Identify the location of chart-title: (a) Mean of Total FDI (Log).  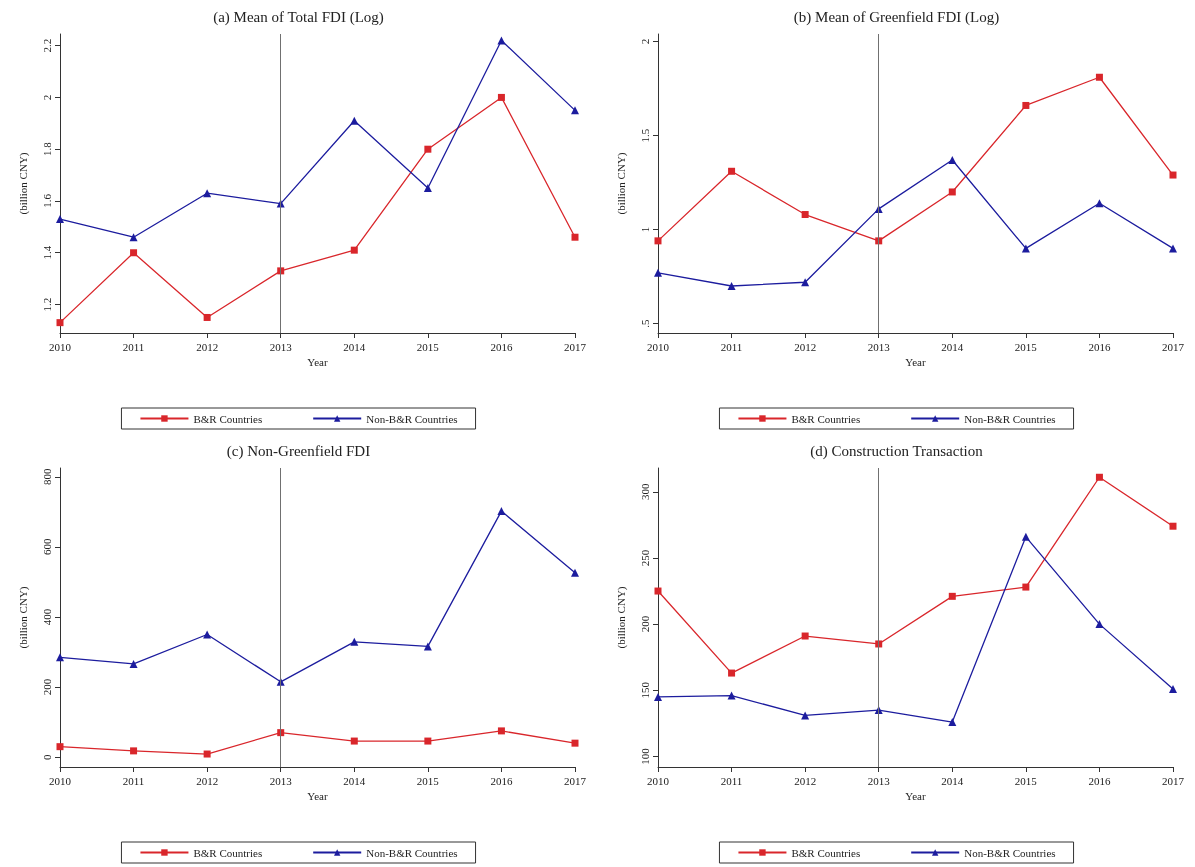
(298, 17).